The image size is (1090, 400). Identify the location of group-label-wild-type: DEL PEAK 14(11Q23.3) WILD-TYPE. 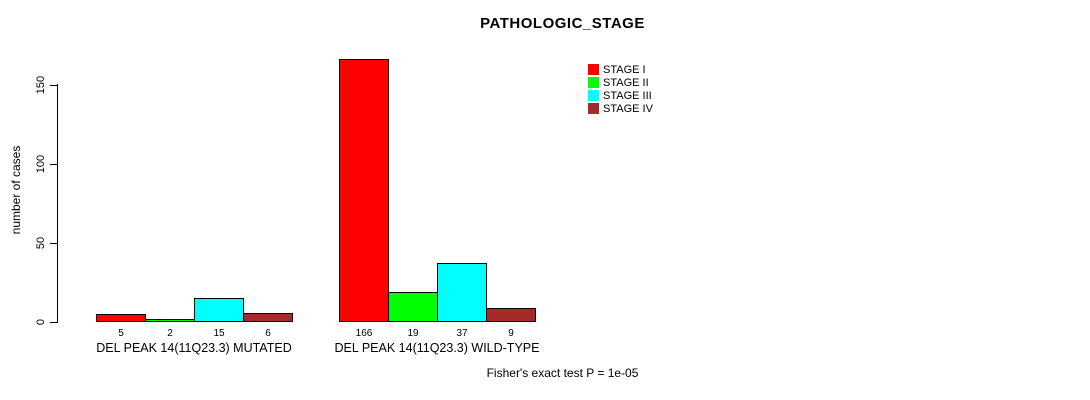
(437, 348).